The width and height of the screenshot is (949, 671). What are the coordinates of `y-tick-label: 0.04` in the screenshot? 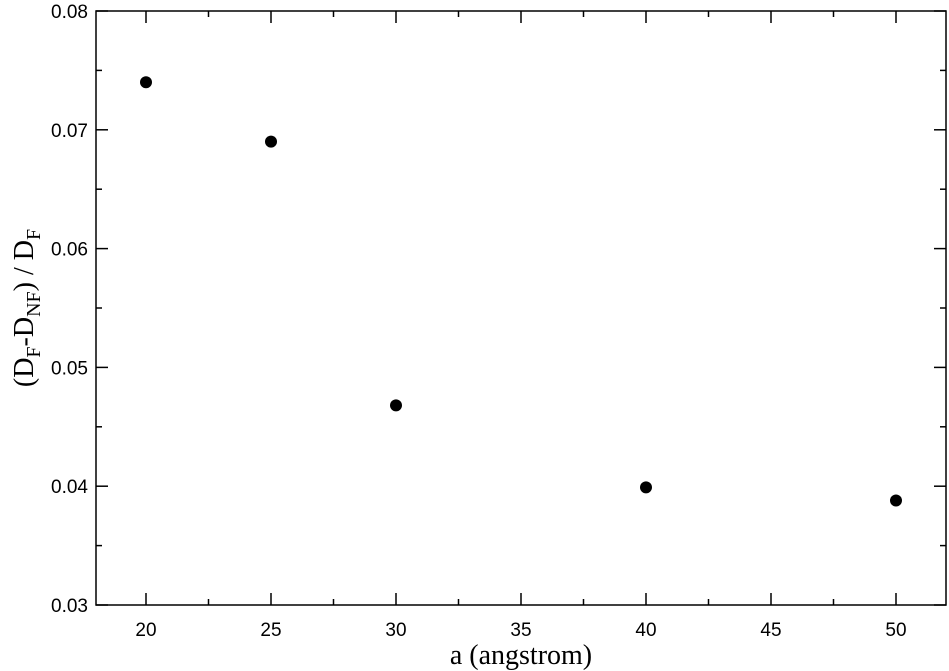 It's located at (69, 487).